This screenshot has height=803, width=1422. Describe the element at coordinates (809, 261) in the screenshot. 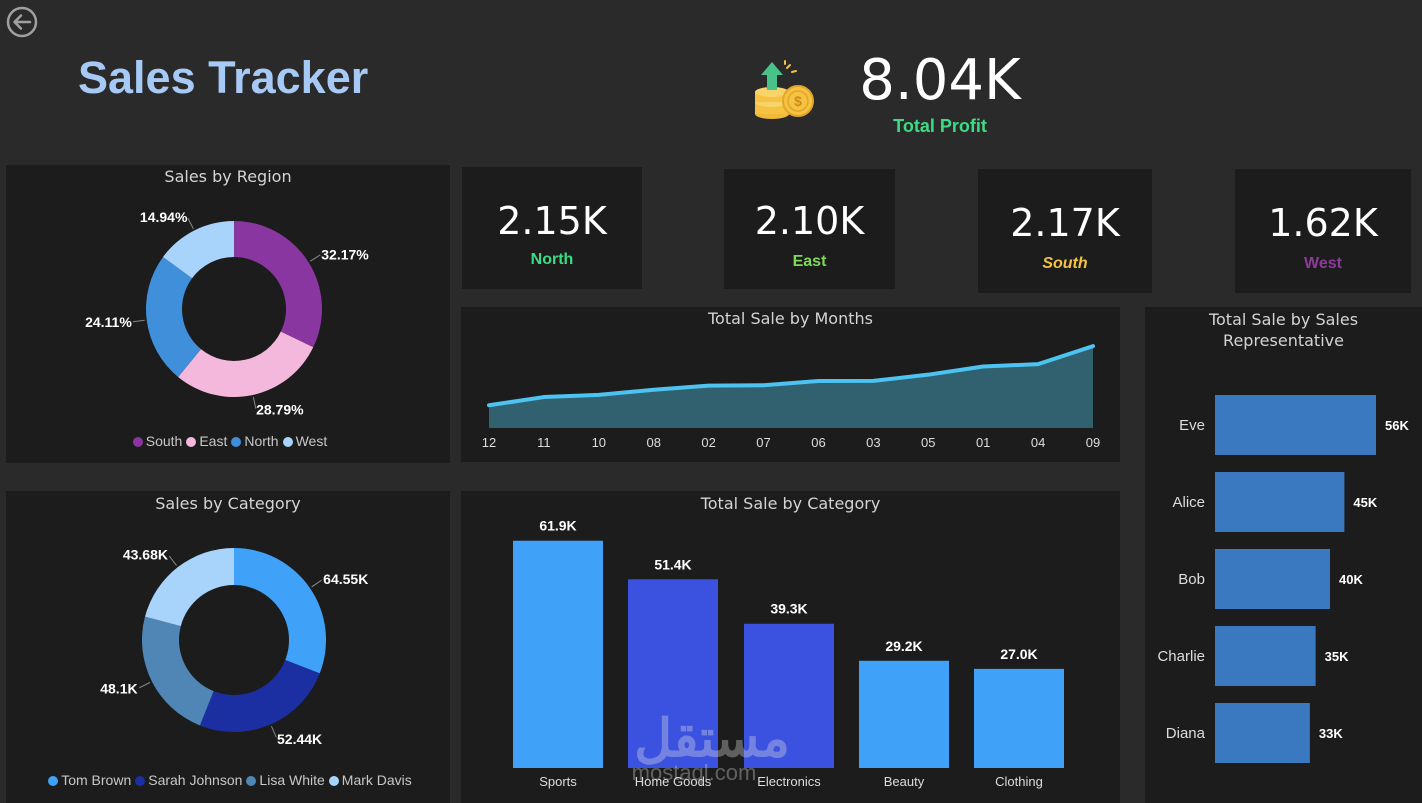

I see `kpi-label: East` at that location.